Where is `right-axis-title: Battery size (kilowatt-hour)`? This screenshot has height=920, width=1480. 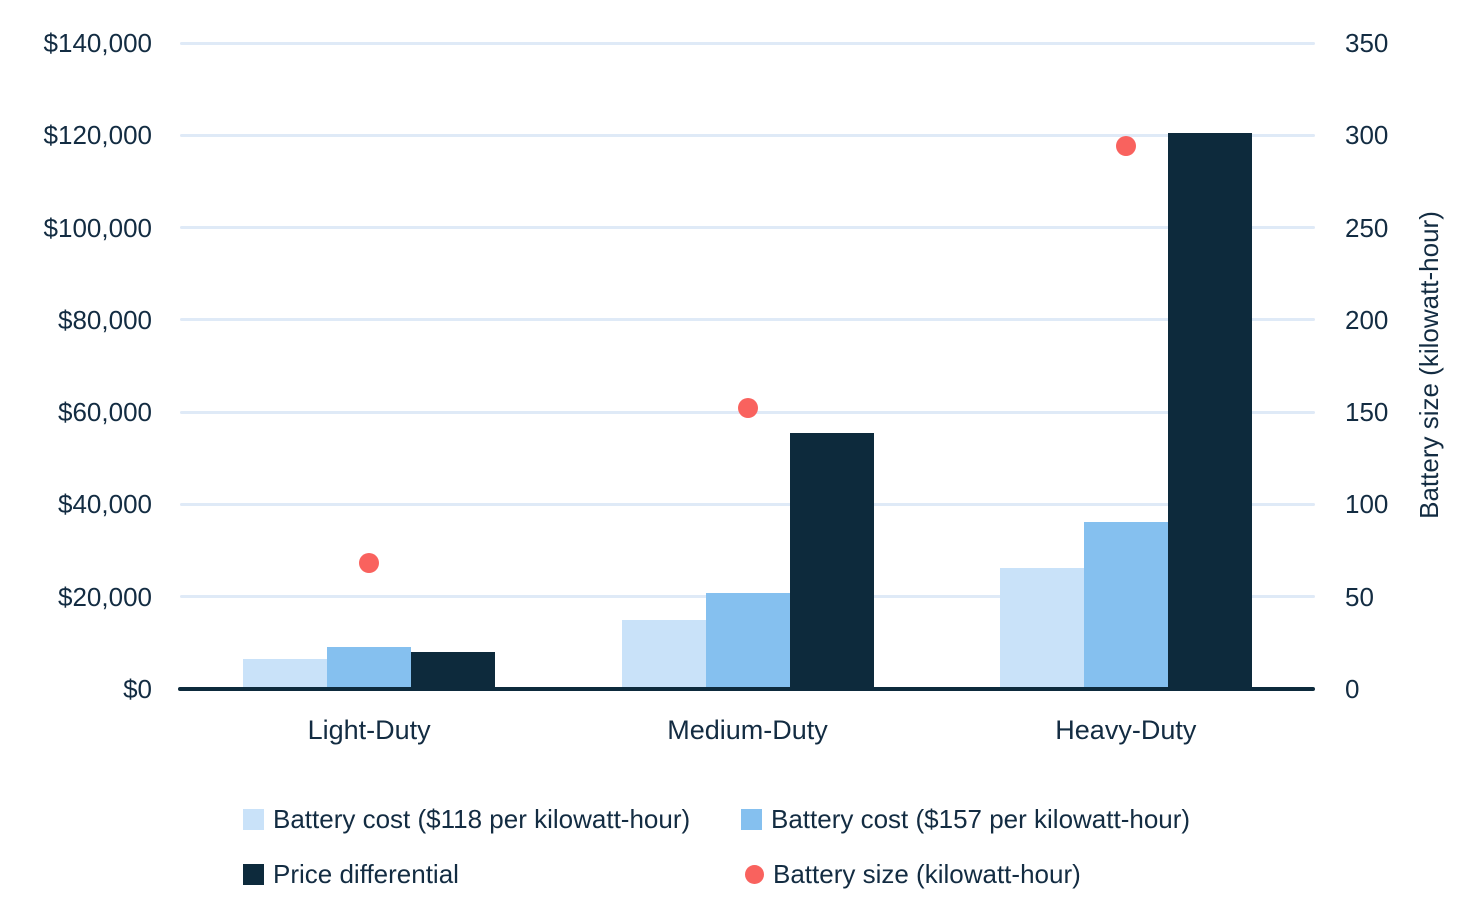 right-axis-title: Battery size (kilowatt-hour) is located at coordinates (1429, 365).